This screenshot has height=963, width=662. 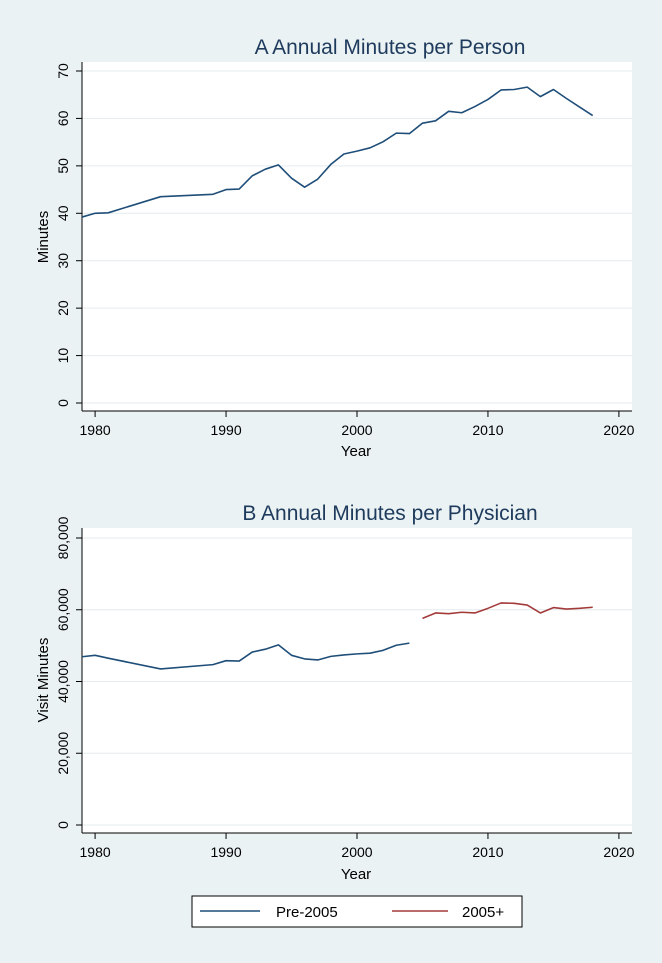 What do you see at coordinates (43, 680) in the screenshot?
I see `panel-b-y-axis-title: Visit Minutes` at bounding box center [43, 680].